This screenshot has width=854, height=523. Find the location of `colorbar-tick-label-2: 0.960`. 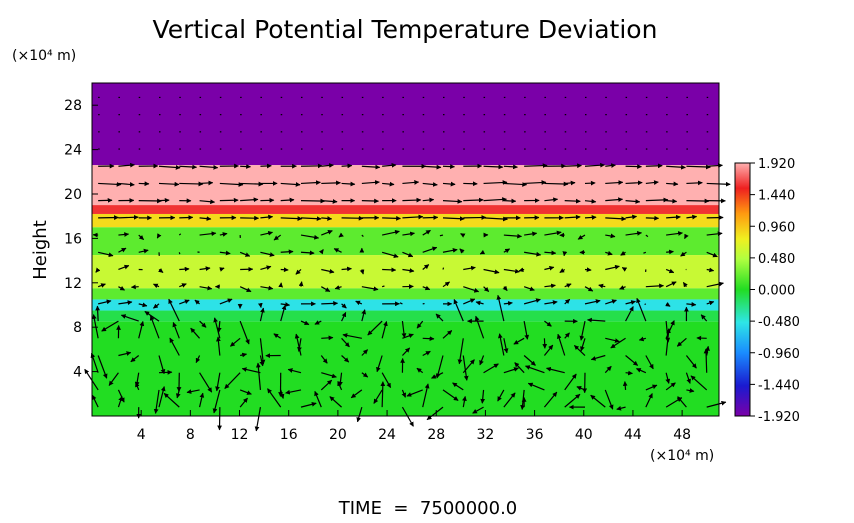

colorbar-tick-label-2: 0.960 is located at coordinates (776, 227).